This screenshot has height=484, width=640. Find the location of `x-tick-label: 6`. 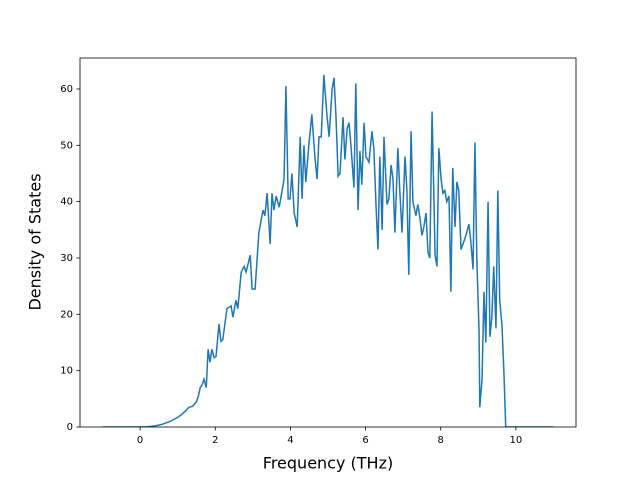

x-tick-label: 6 is located at coordinates (365, 440).